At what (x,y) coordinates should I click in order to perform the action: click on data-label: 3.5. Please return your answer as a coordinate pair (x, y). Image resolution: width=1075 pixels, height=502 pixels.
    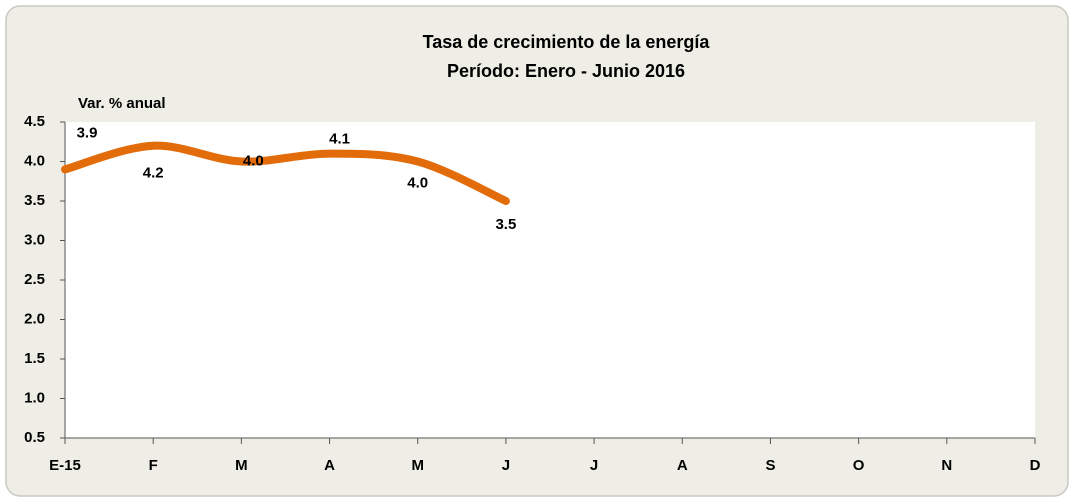
    Looking at the image, I should click on (505, 224).